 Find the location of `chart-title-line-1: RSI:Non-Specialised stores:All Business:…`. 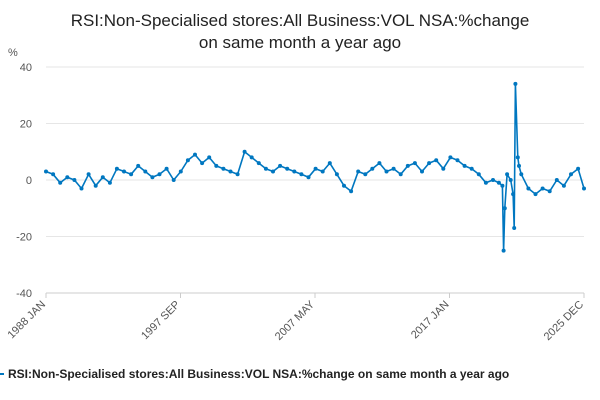

chart-title-line-1: RSI:Non-Specialised stores:All Business:… is located at coordinates (300, 20).